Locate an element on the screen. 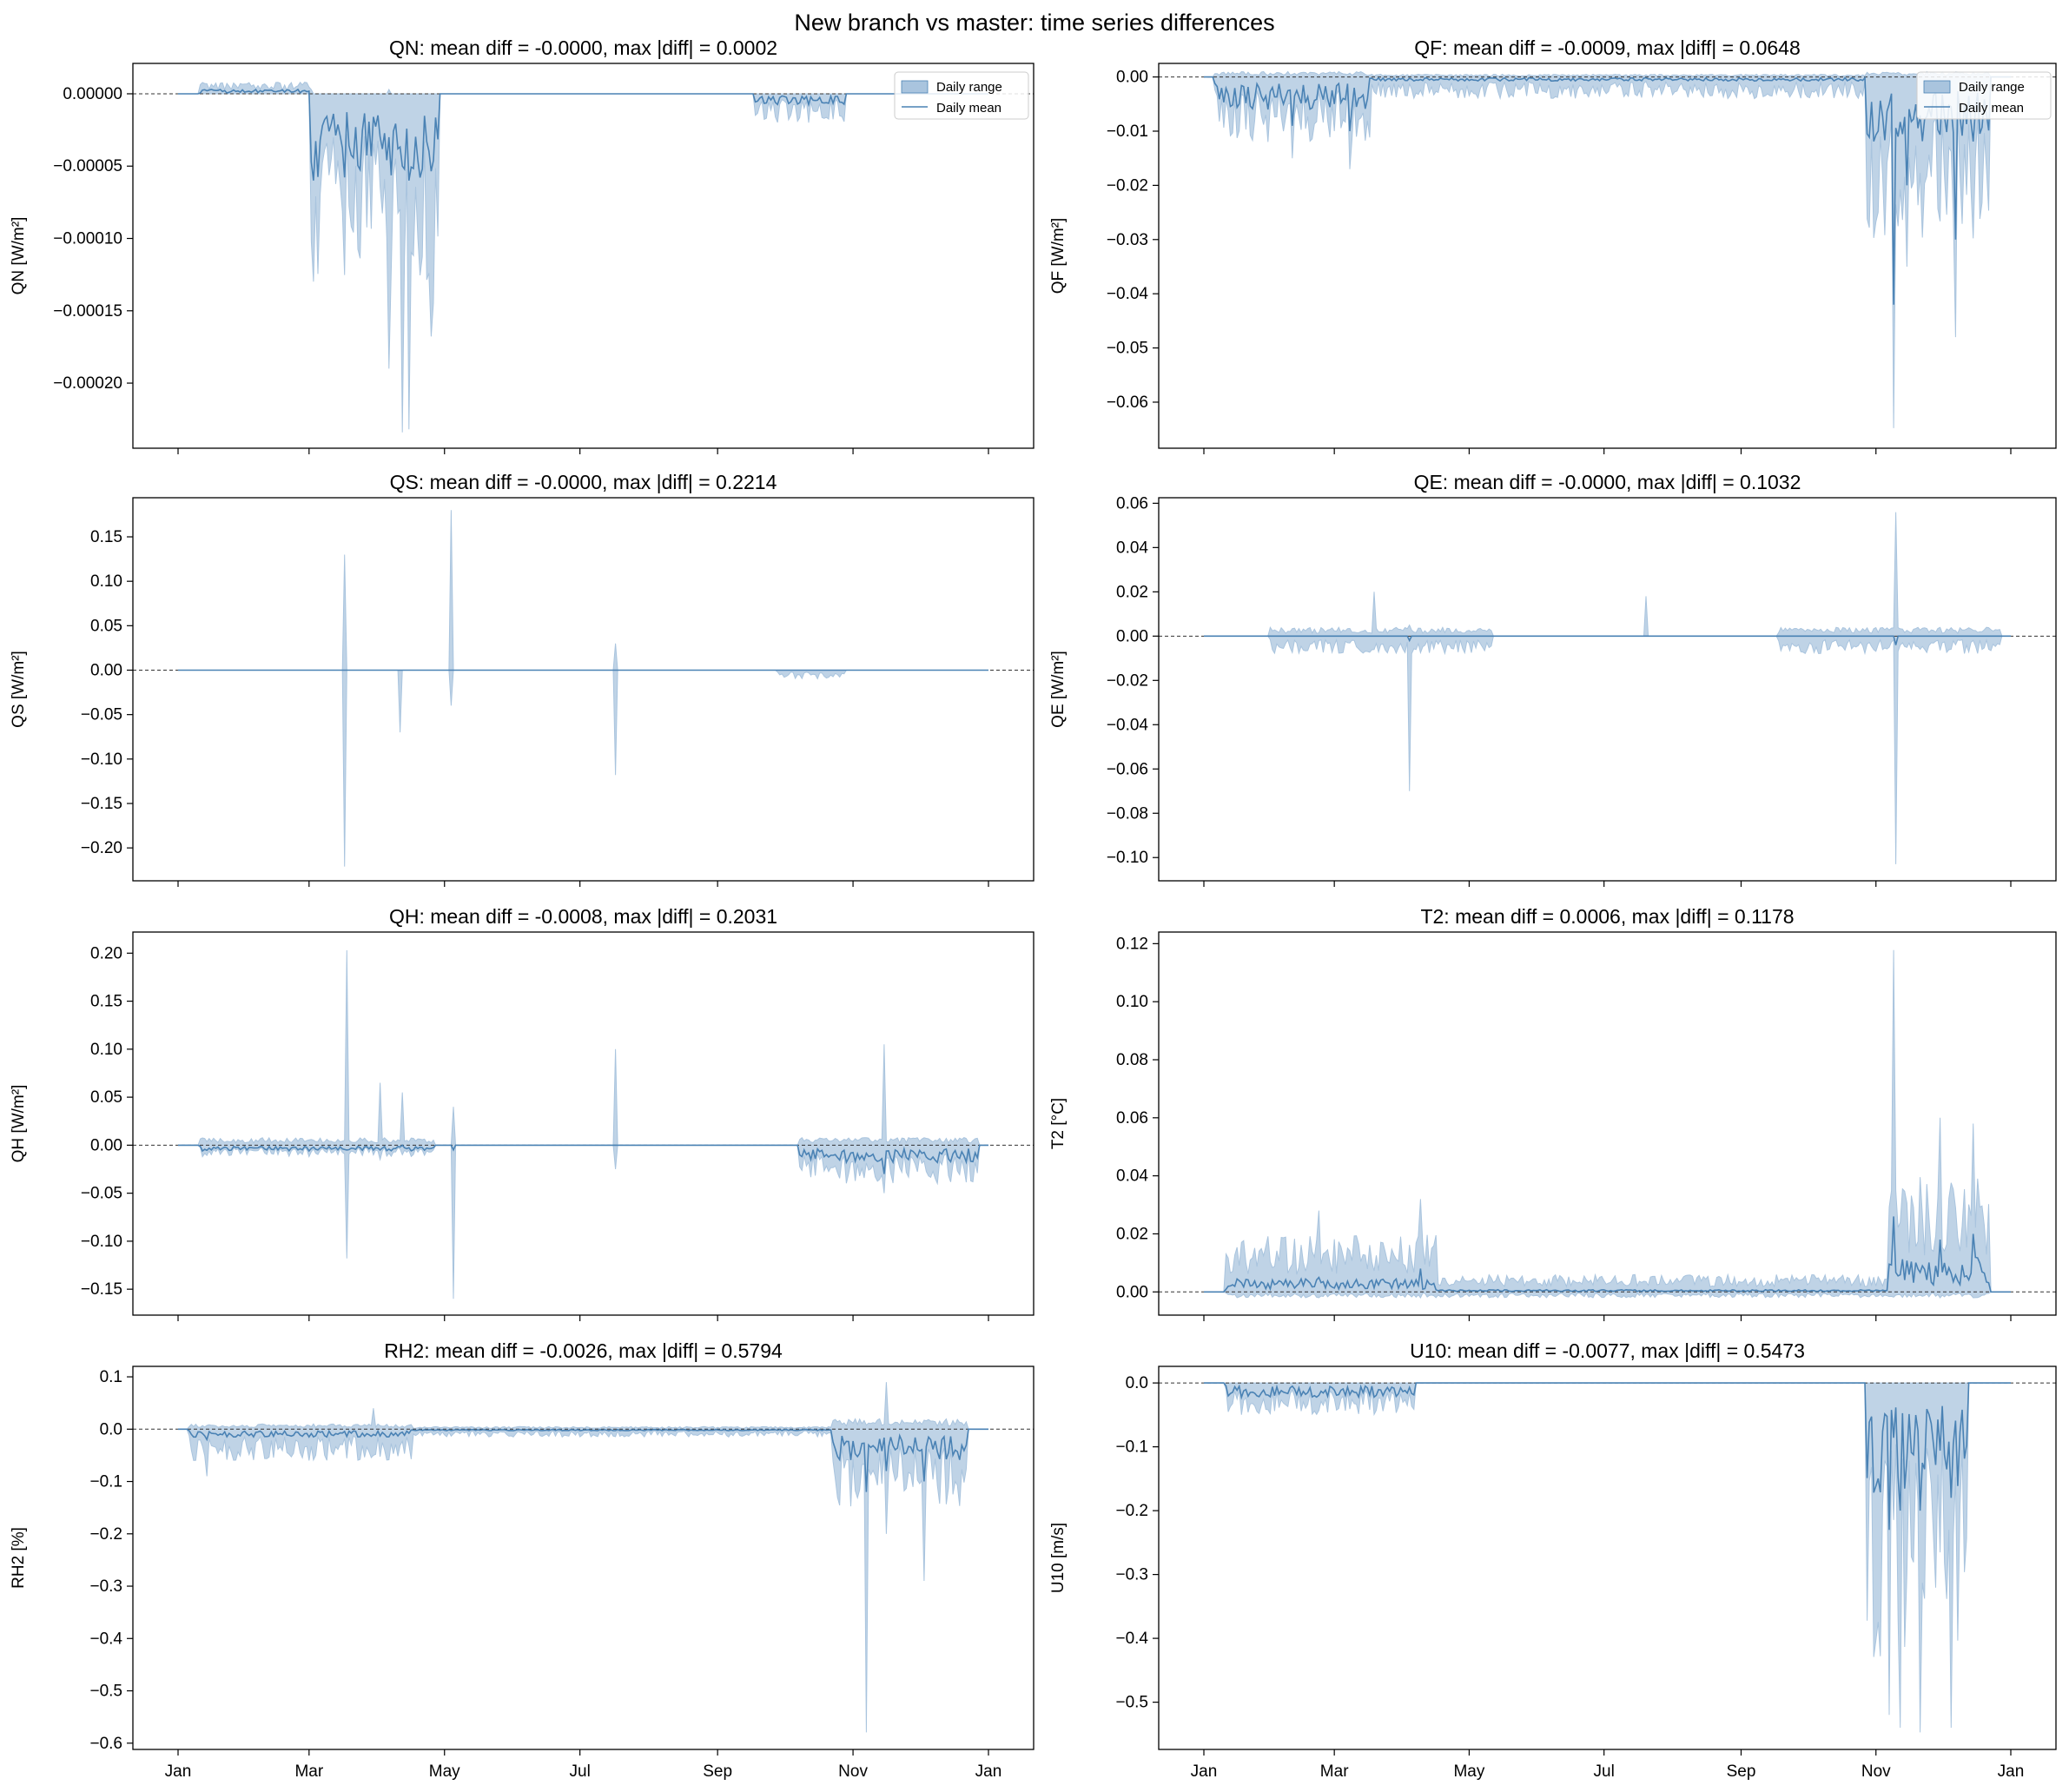 This screenshot has height=1792, width=2069. y-tick-label: 0.1 is located at coordinates (111, 1377).